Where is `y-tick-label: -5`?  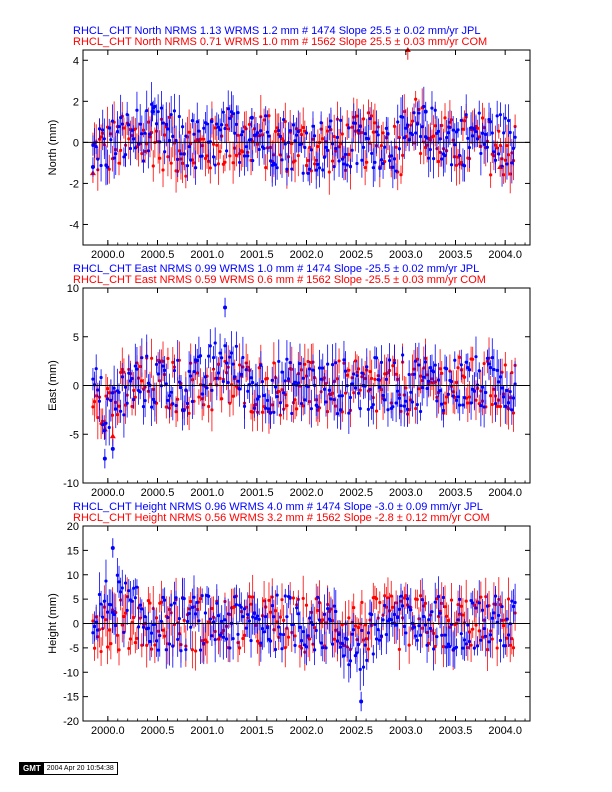
y-tick-label: -5 is located at coordinates (74, 649).